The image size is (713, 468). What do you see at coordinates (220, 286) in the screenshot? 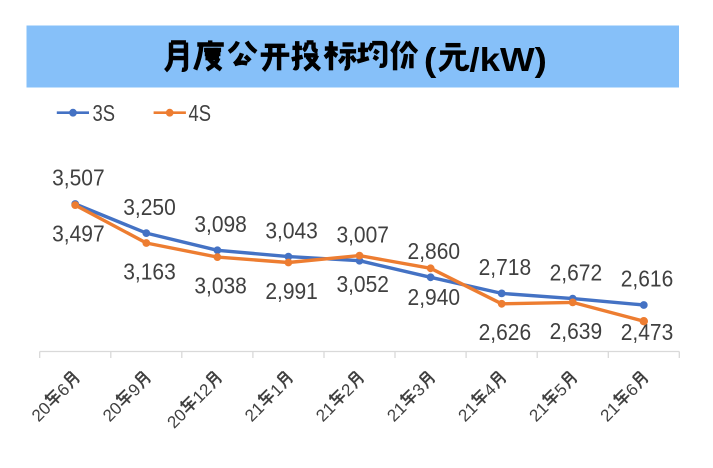
I see `svg-text: 3,038` at bounding box center [220, 286].